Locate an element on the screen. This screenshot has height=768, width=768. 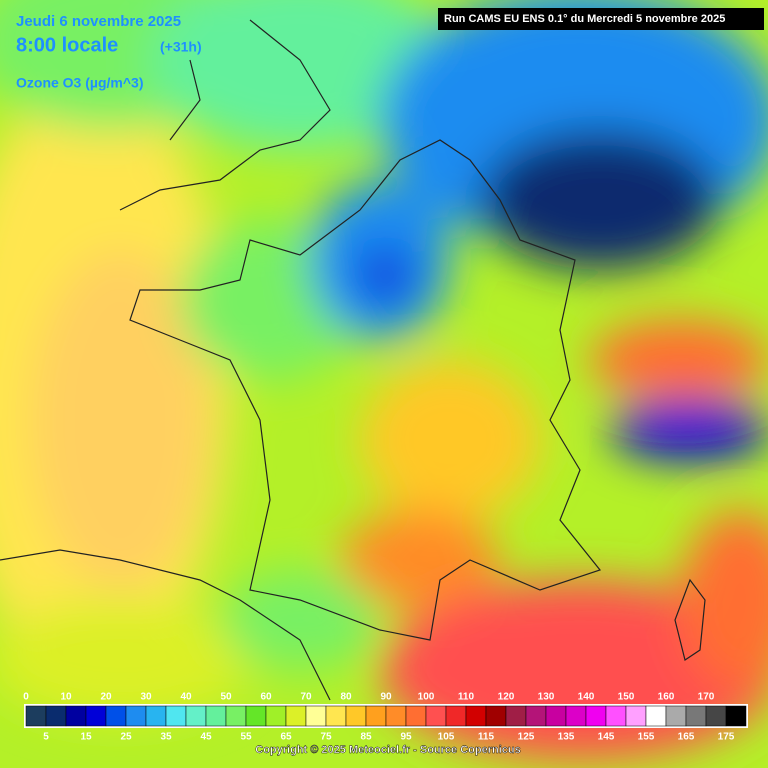
date: Jeudi 6 novembre 2025 is located at coordinates (98, 21).